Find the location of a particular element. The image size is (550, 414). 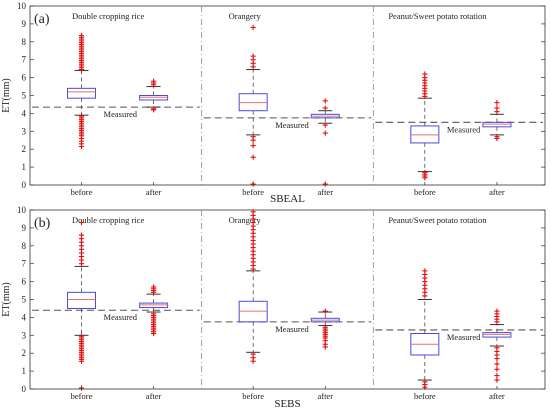

x-axis-label: SBEAL is located at coordinates (287, 199).